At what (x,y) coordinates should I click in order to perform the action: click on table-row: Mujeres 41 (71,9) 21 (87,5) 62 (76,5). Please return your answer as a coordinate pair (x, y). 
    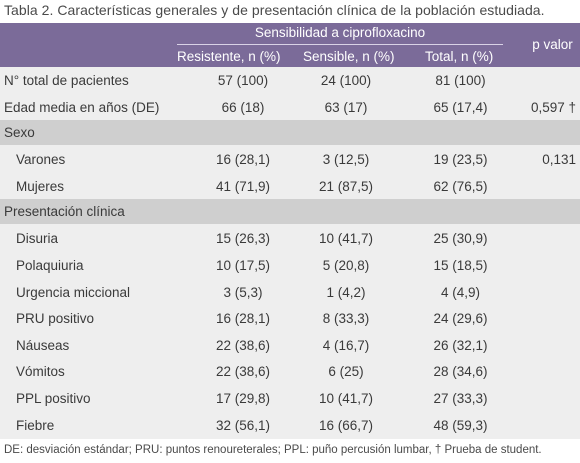
    Looking at the image, I should click on (290, 186).